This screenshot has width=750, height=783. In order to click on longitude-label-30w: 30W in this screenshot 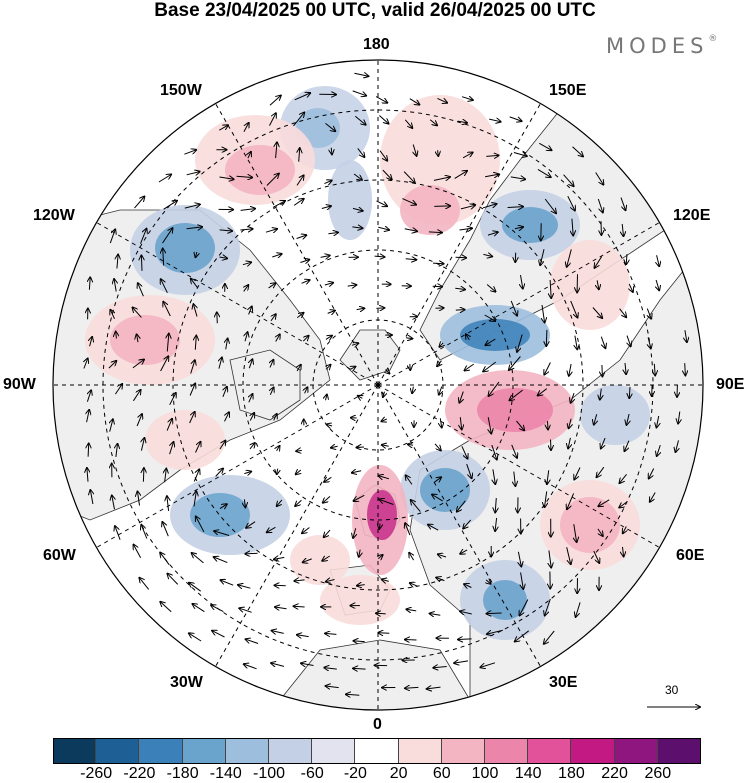, I will do `click(186, 682)`.